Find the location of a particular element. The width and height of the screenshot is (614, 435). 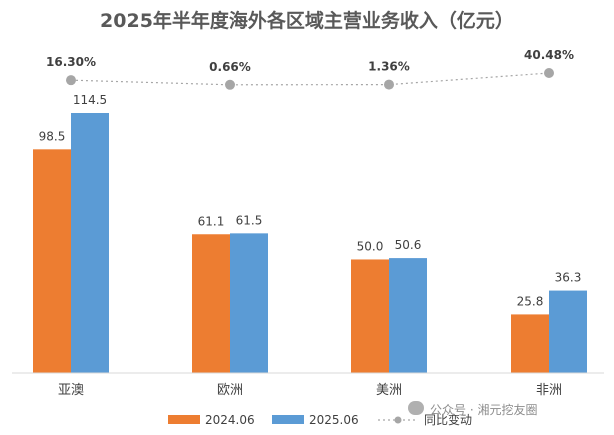

wechat-icon is located at coordinates (416, 408).